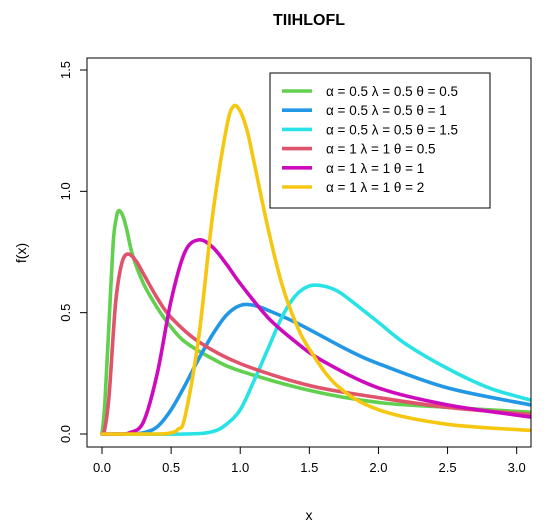 This screenshot has width=550, height=529. What do you see at coordinates (309, 515) in the screenshot?
I see `x-axis-label: x` at bounding box center [309, 515].